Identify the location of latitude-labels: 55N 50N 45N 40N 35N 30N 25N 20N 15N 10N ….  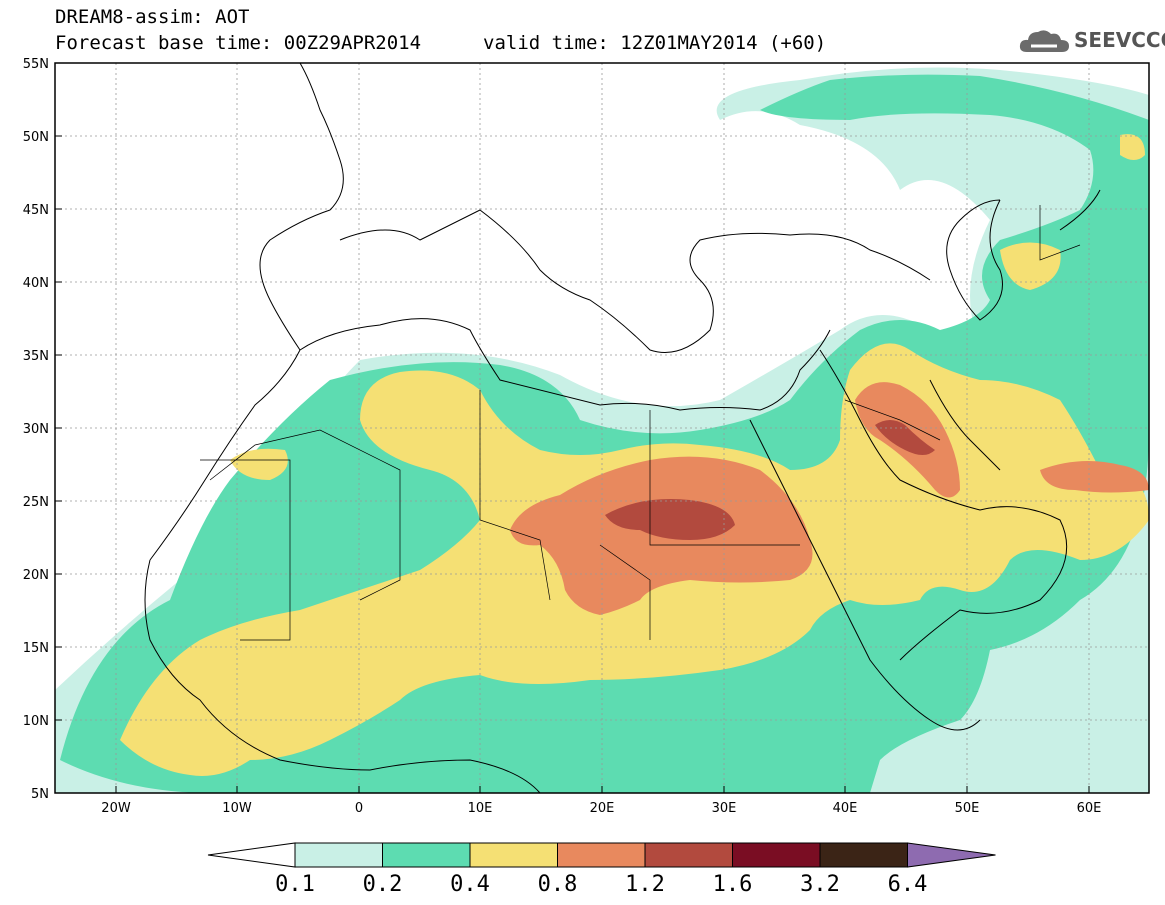
(36, 429).